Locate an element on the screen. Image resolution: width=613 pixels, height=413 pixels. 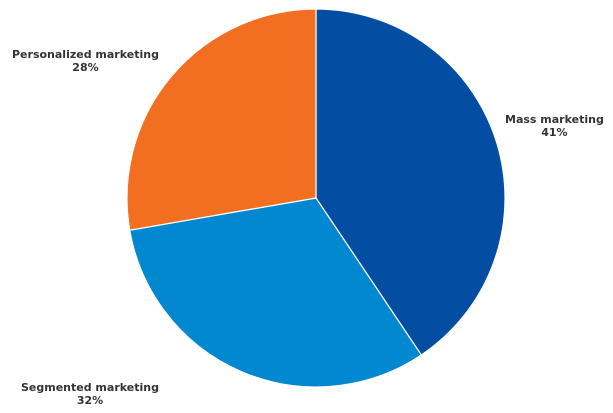
slice-value-segmented-marketing: 32% is located at coordinates (90, 400).